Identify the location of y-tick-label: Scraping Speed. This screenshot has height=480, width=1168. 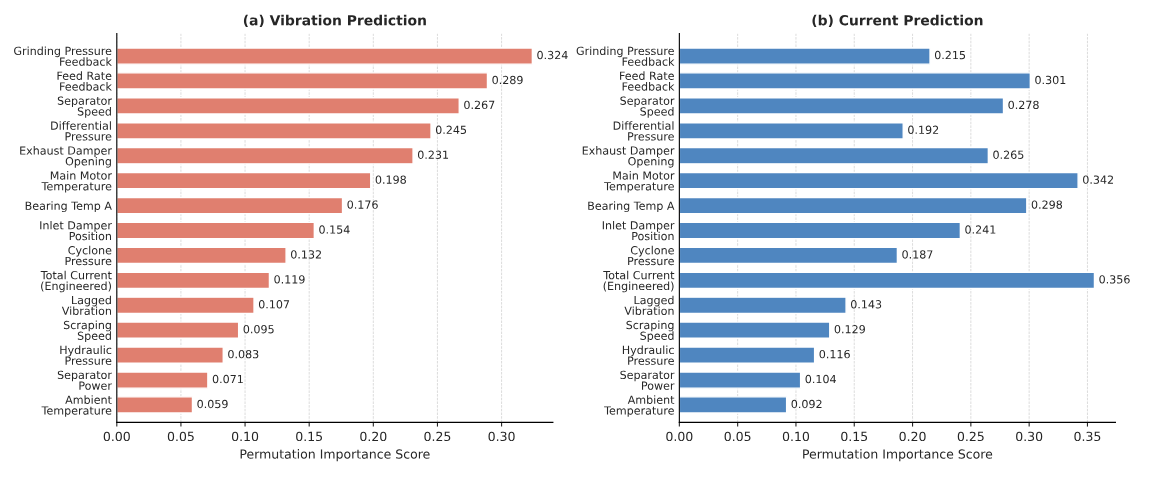
(650, 331).